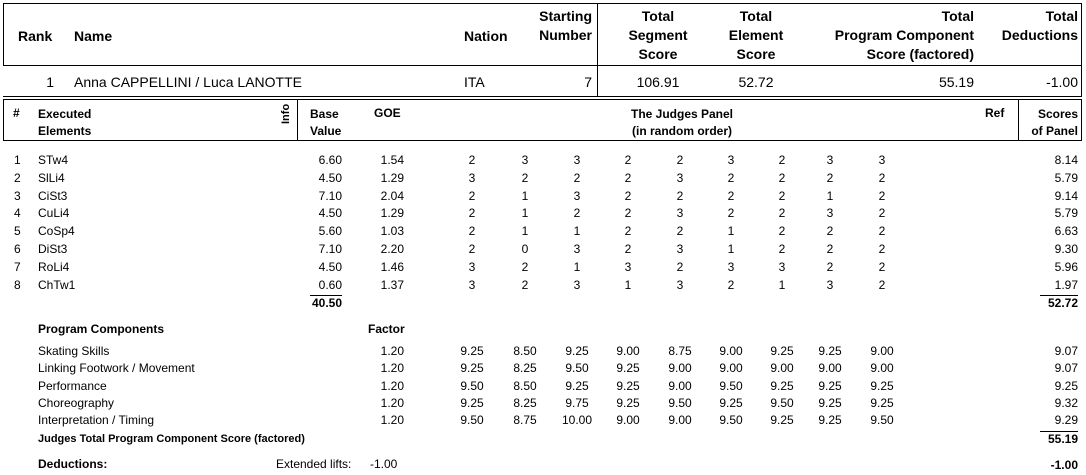 This screenshot has width=1086, height=475. Describe the element at coordinates (588, 82) in the screenshot. I see `starting-number-value: 7` at that location.